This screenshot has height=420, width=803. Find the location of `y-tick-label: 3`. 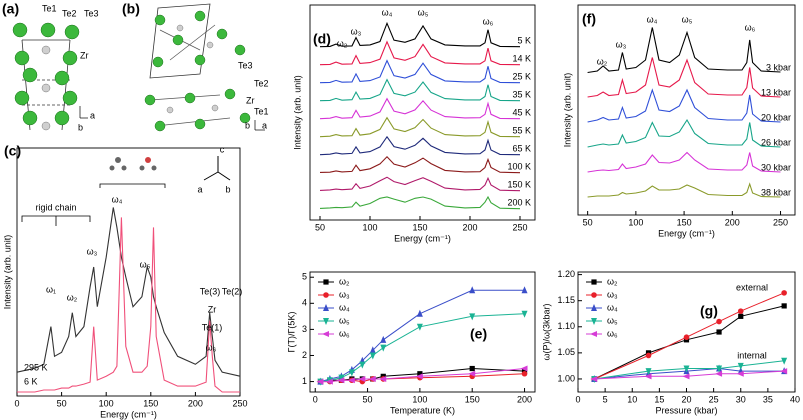

y-tick-label: 3 is located at coordinates (304, 329).